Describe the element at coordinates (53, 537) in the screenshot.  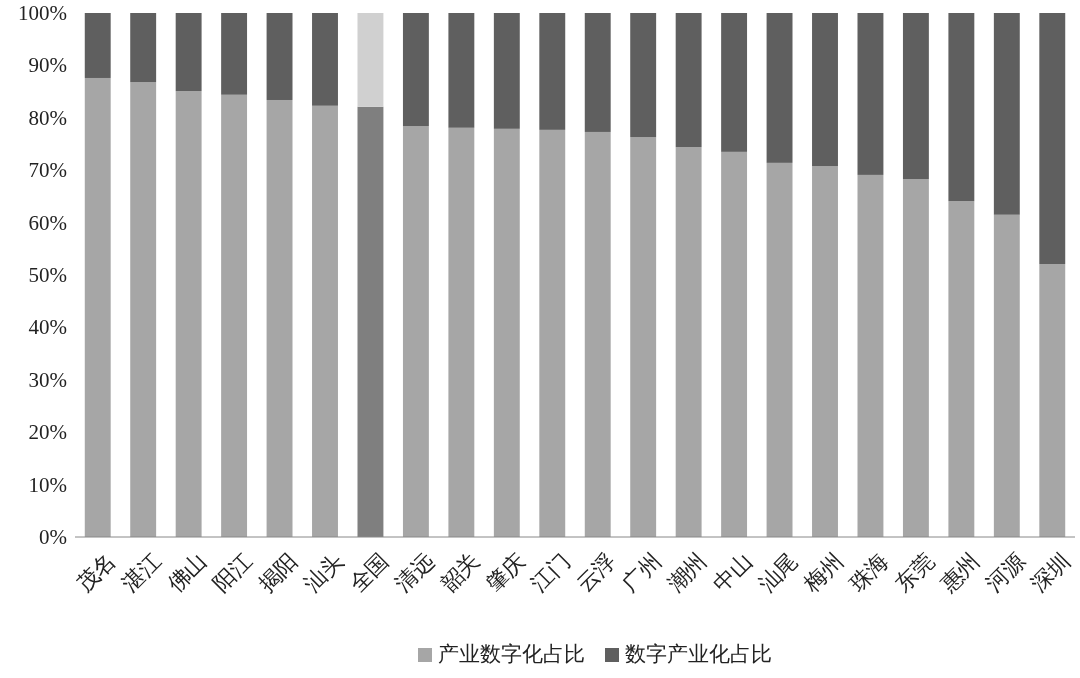
I see `y-tick-label: 0%` at that location.